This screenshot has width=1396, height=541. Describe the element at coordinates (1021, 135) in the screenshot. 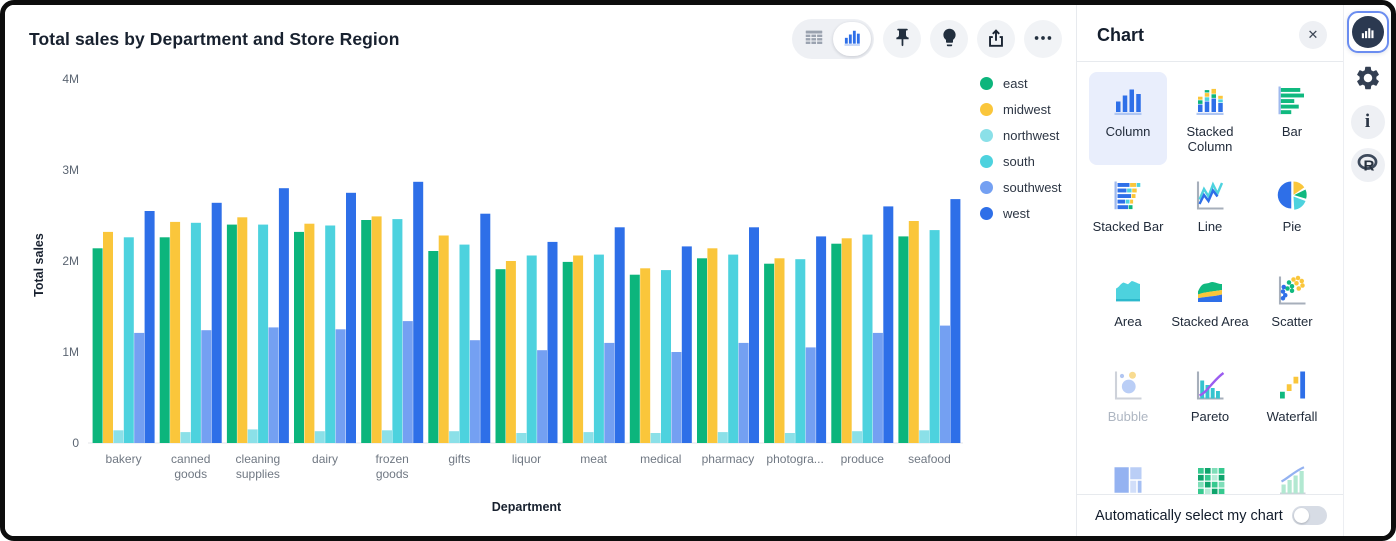

I see `legend-item-northwest: northwest` at that location.